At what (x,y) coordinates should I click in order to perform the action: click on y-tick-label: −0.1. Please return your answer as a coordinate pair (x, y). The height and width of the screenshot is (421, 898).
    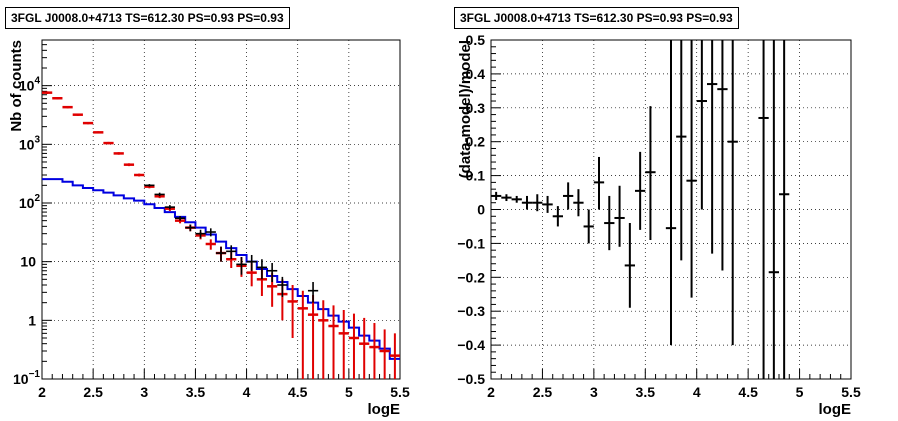
    Looking at the image, I should click on (471, 243).